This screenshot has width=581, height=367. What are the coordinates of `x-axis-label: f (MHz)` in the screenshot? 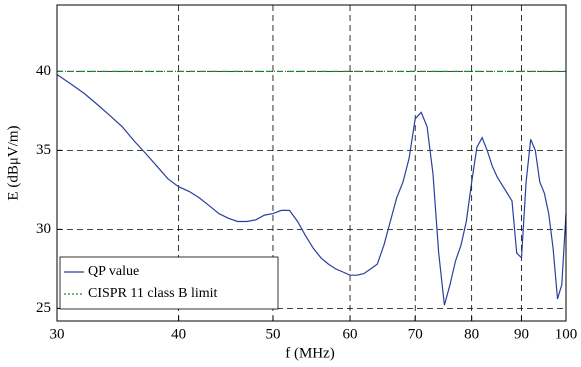 It's located at (310, 353).